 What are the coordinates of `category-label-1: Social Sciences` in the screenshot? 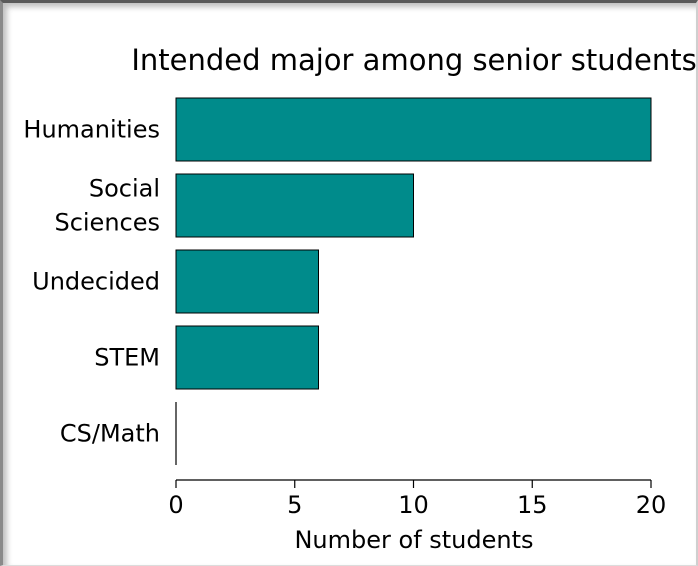 It's located at (107, 206).